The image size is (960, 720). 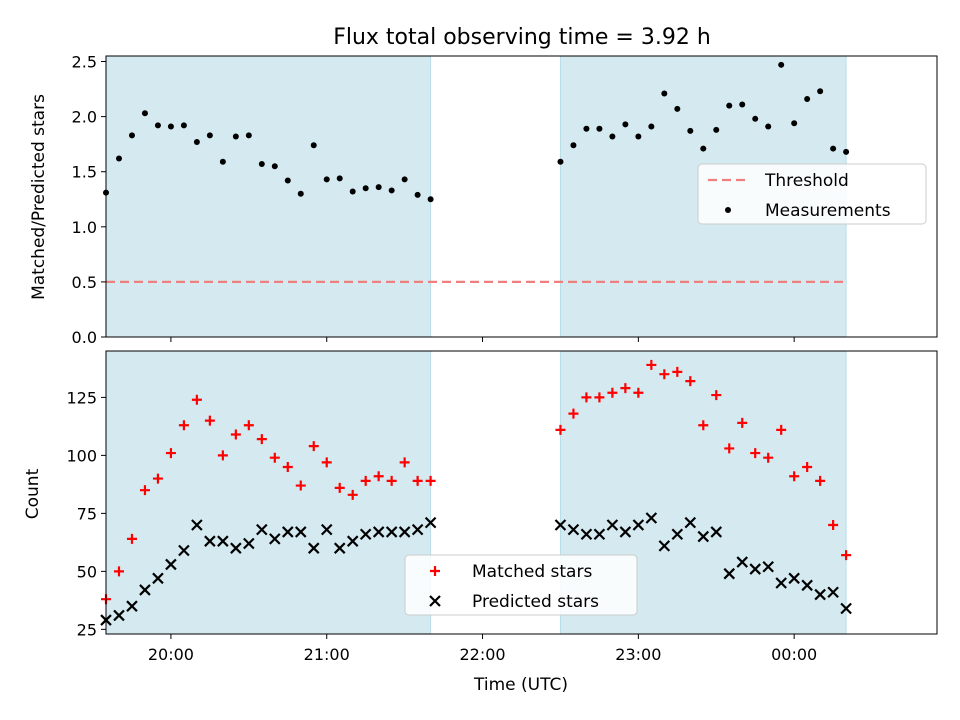 What do you see at coordinates (532, 572) in the screenshot?
I see `legend-label: Matched stars` at bounding box center [532, 572].